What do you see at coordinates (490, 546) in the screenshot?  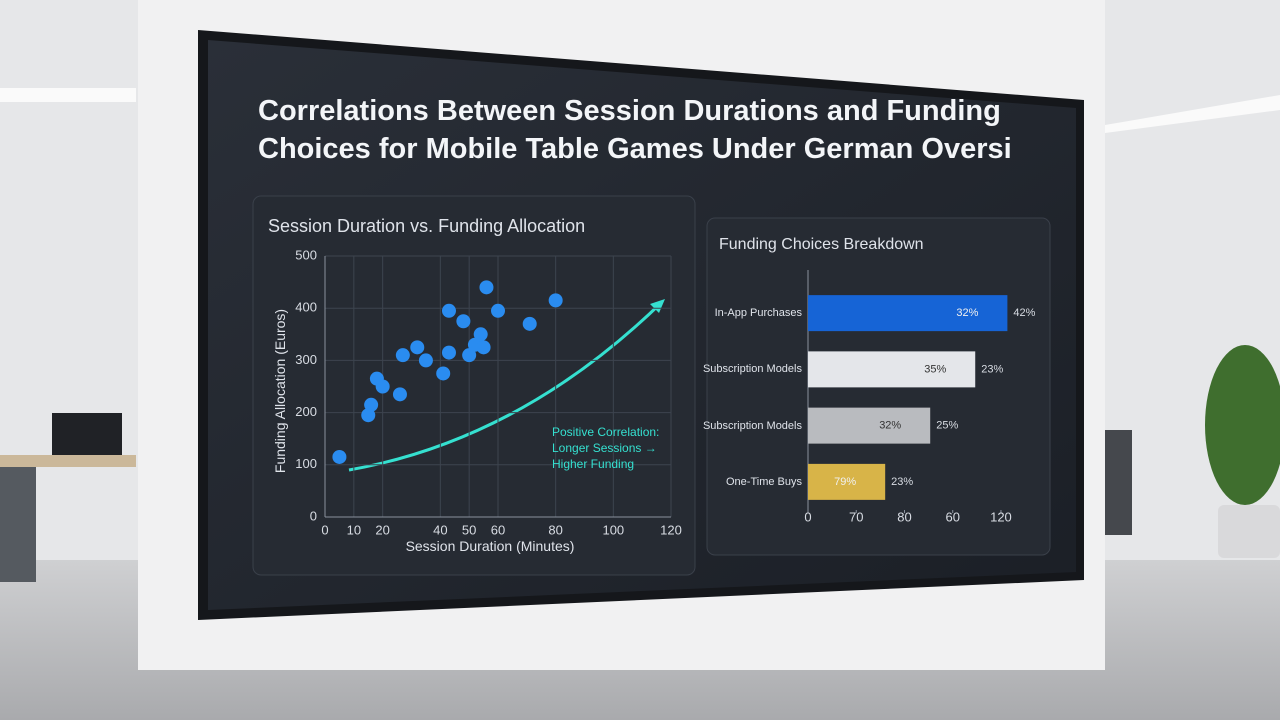 I see `x-axis-label: Session Duration (Minutes)` at bounding box center [490, 546].